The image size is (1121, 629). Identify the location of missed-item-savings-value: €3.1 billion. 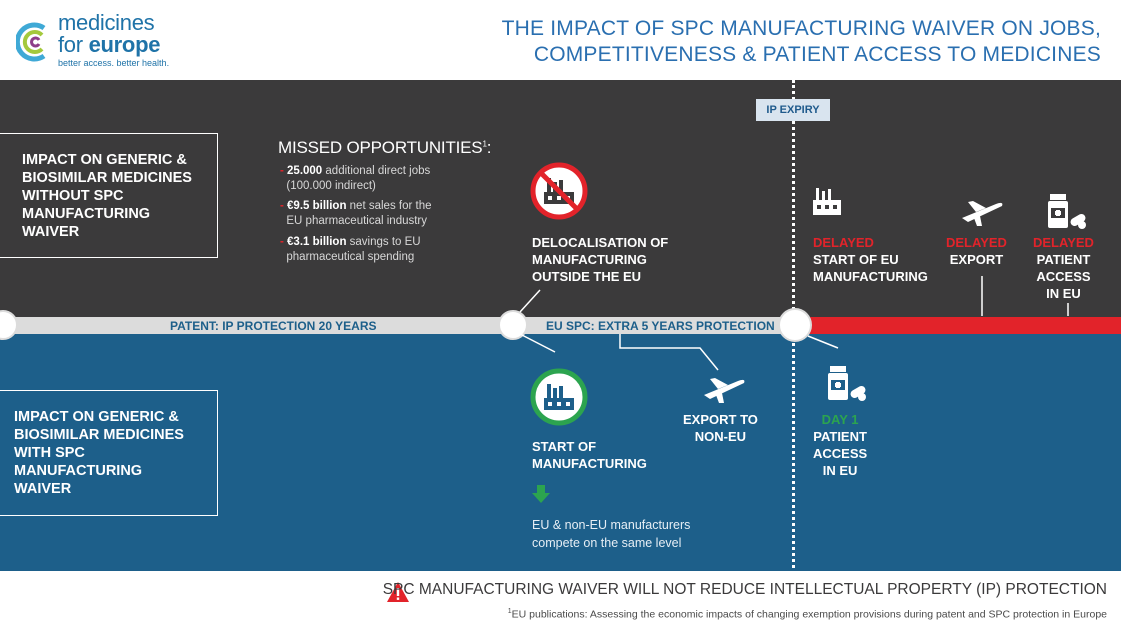
(317, 242).